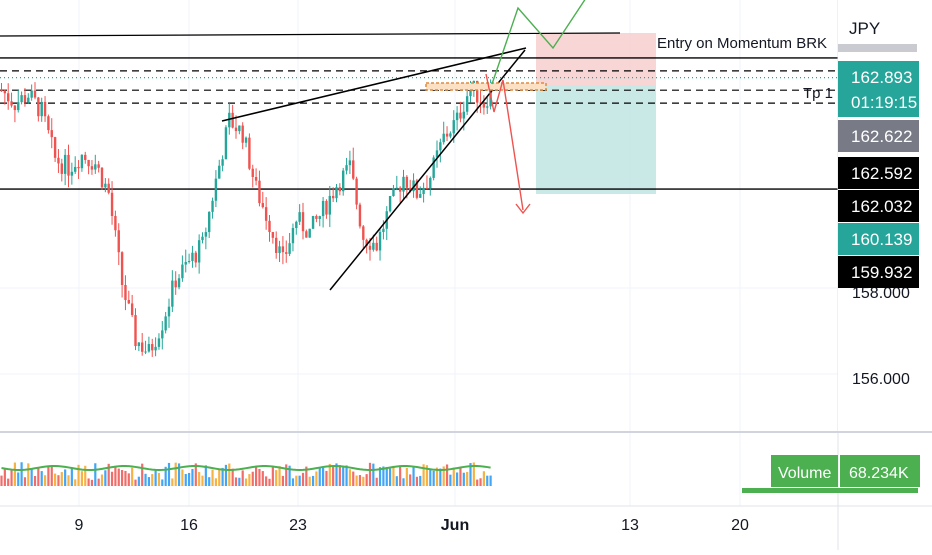  Describe the element at coordinates (246, 468) in the screenshot. I see `volume-ma-line` at that location.